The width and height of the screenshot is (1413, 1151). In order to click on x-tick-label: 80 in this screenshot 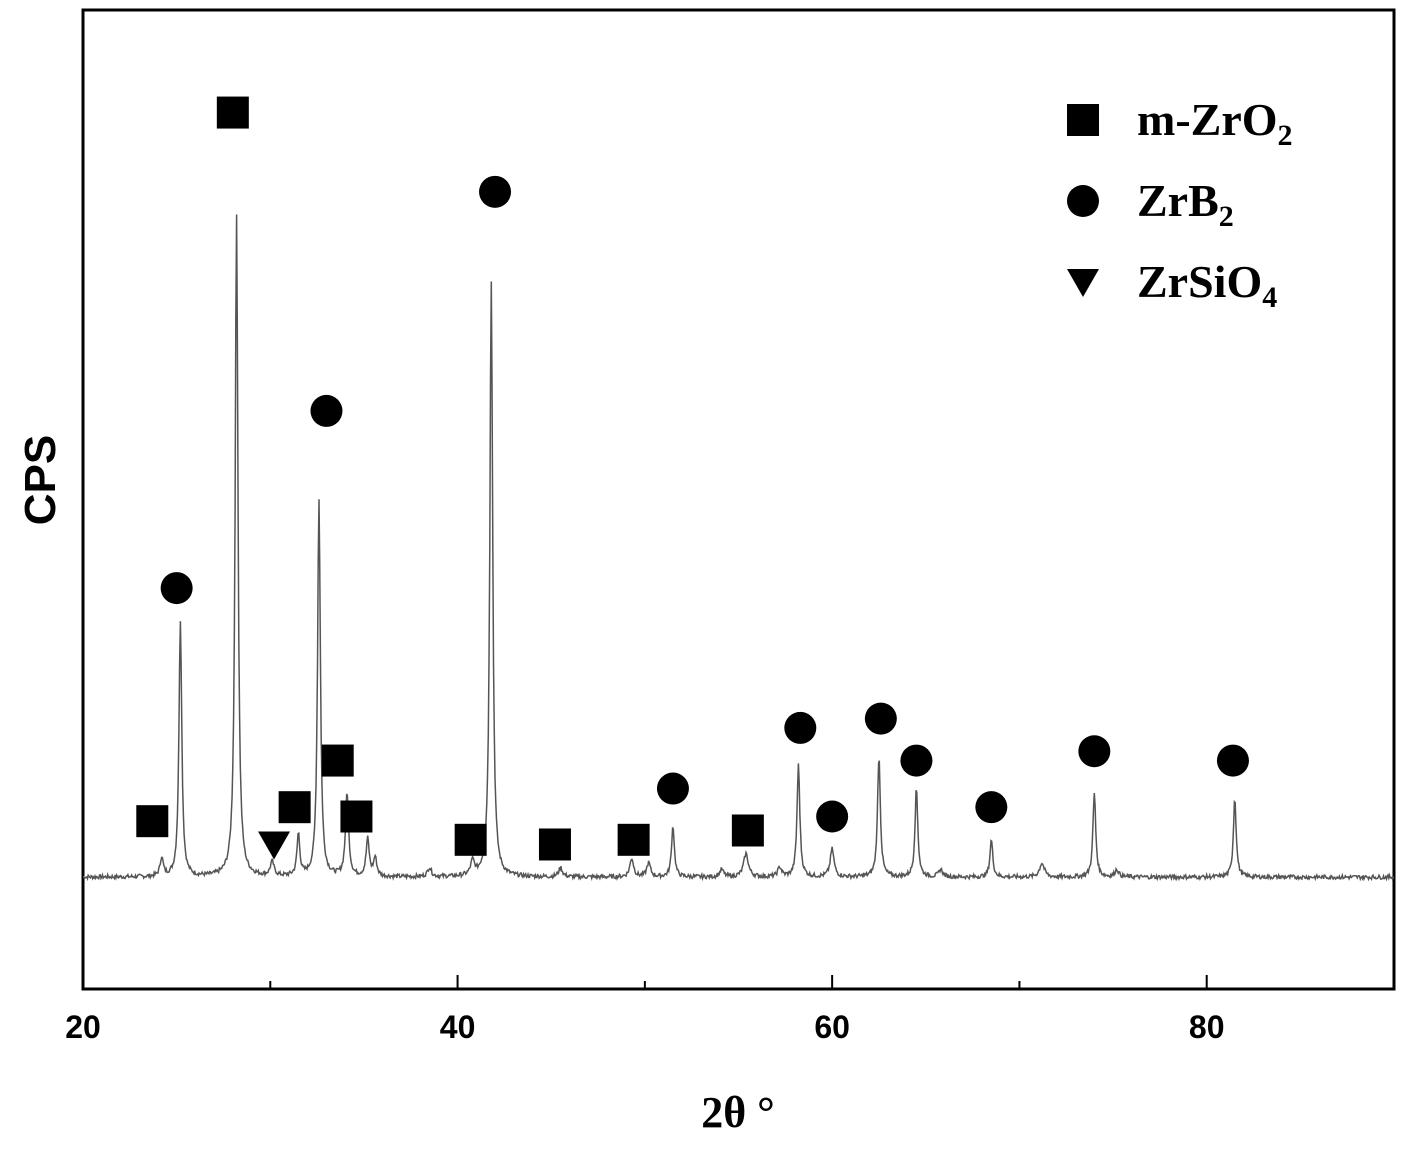, I will do `click(1207, 1027)`.